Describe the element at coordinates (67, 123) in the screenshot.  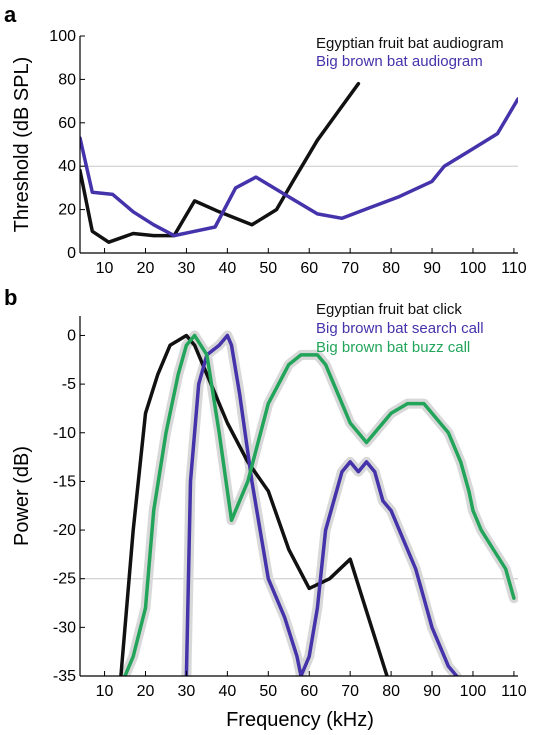
I see `y-tick-label: 60` at that location.